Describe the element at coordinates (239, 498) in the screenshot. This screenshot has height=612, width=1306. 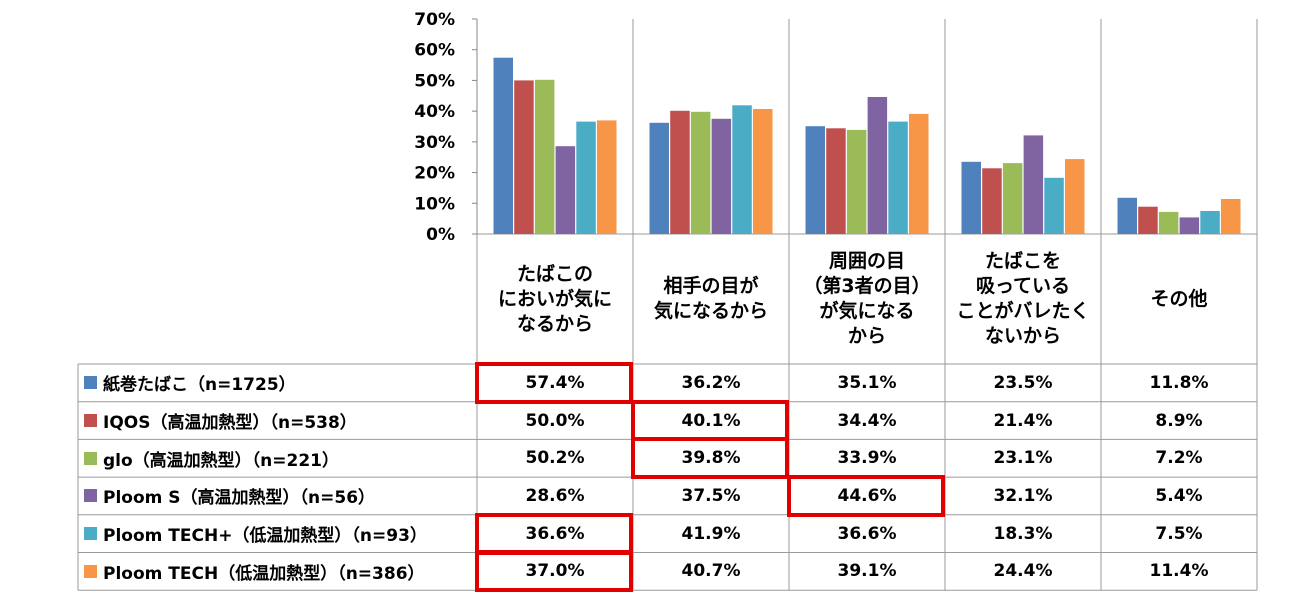
I see `legend-label: Ploom S（高温加熱型）（n=56）` at that location.